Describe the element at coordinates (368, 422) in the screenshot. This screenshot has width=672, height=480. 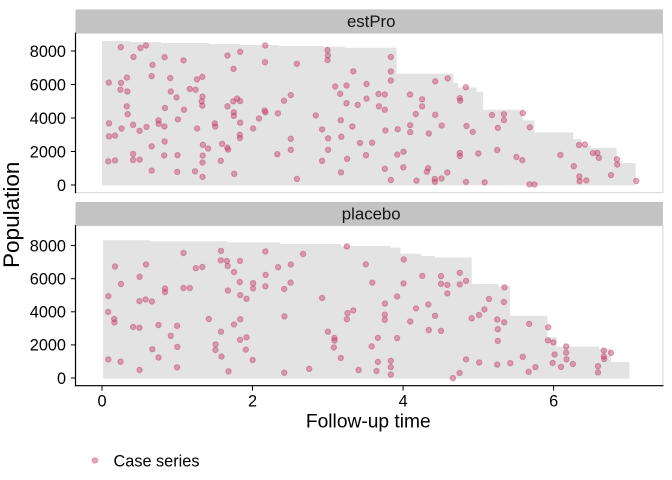
I see `svg-text: Follow-up time` at that location.